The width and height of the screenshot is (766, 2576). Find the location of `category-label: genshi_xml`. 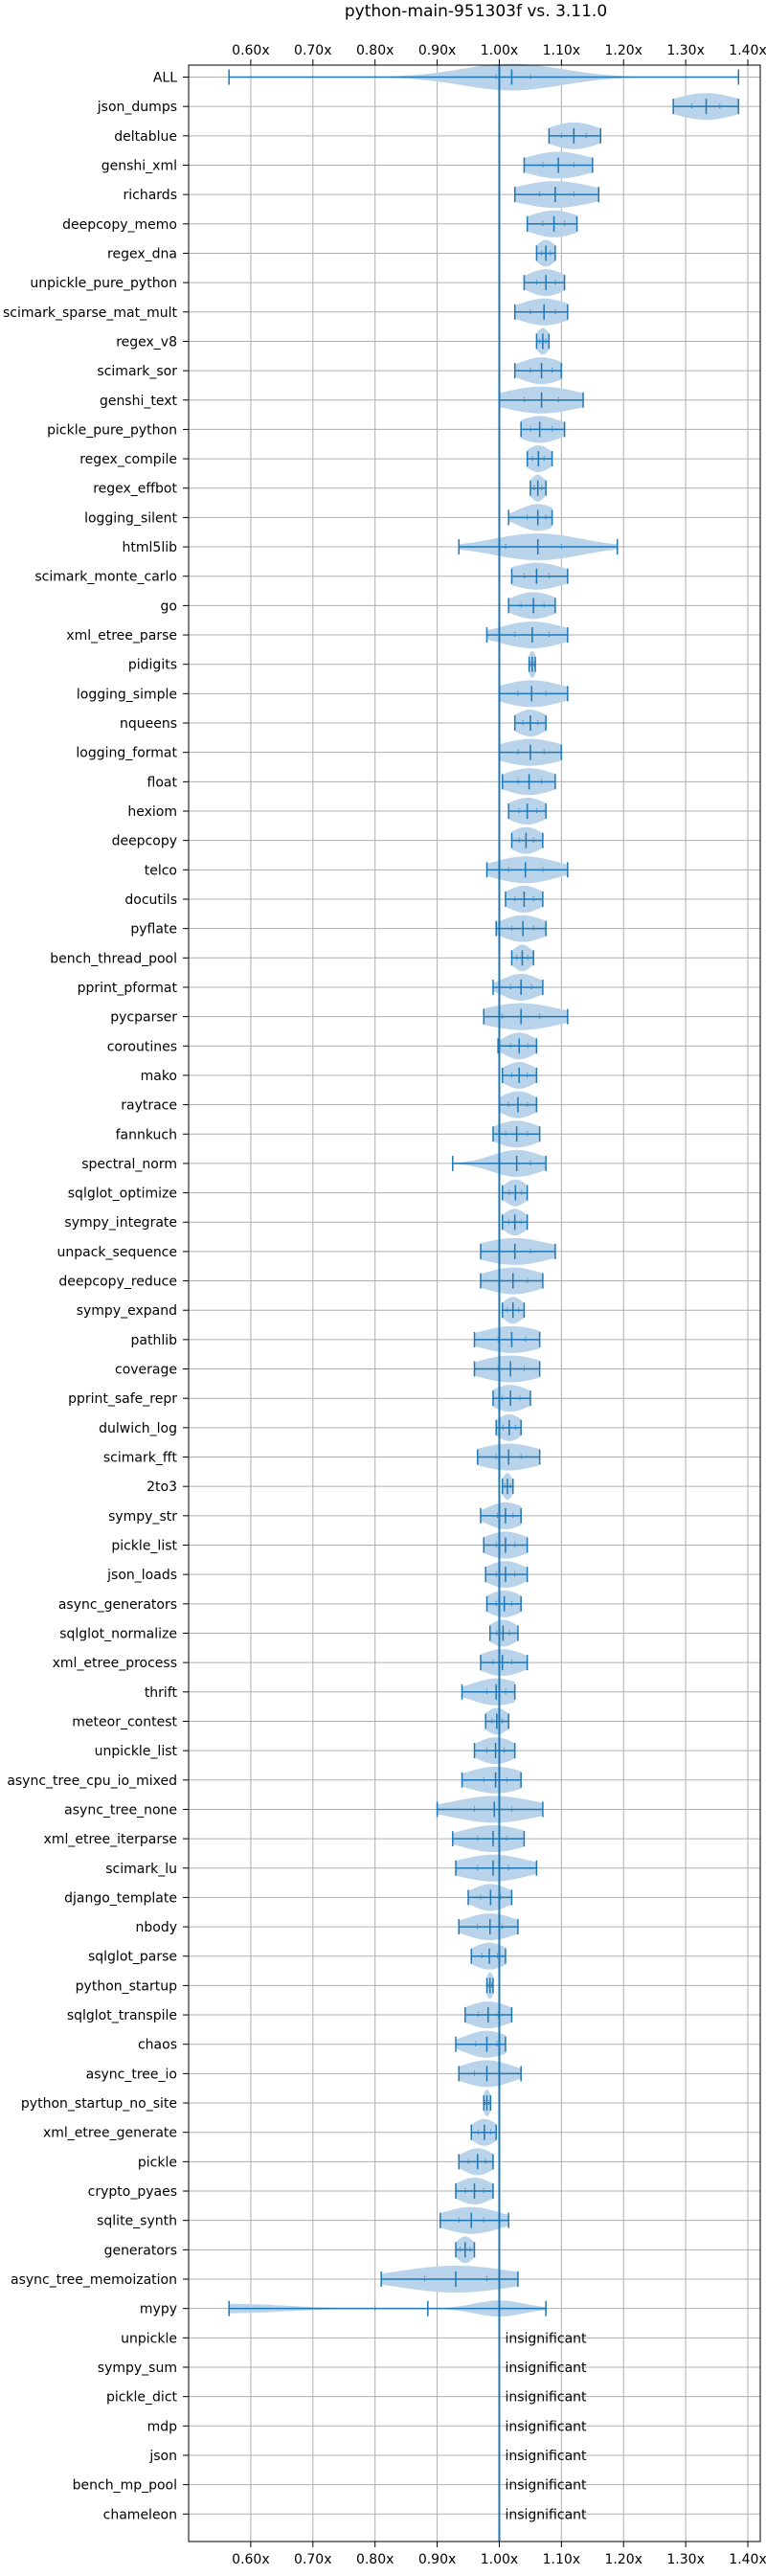

category-label: genshi_xml is located at coordinates (139, 165).